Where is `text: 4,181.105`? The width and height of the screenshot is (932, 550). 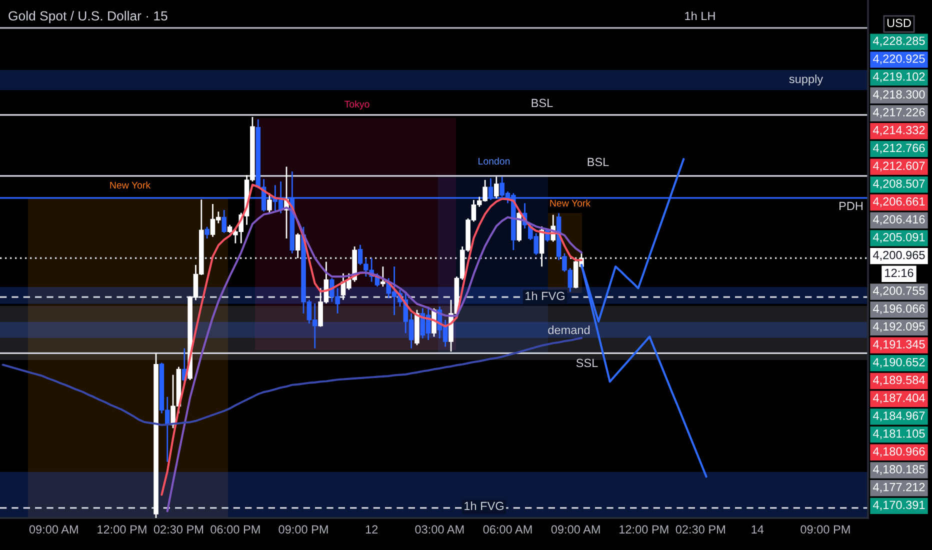 text: 4,181.105 is located at coordinates (899, 434).